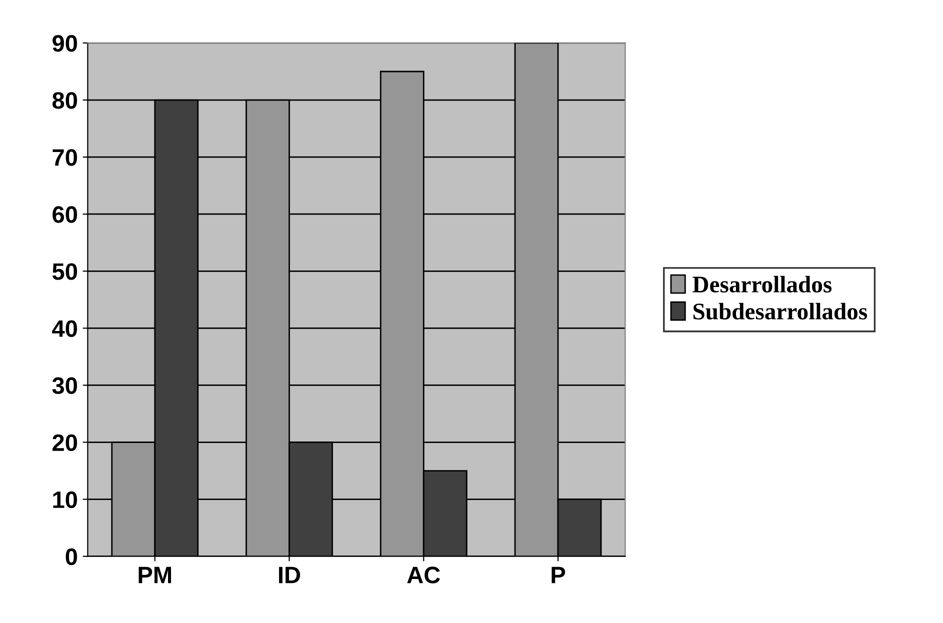  Describe the element at coordinates (65, 499) in the screenshot. I see `y-tick-label: 10` at that location.